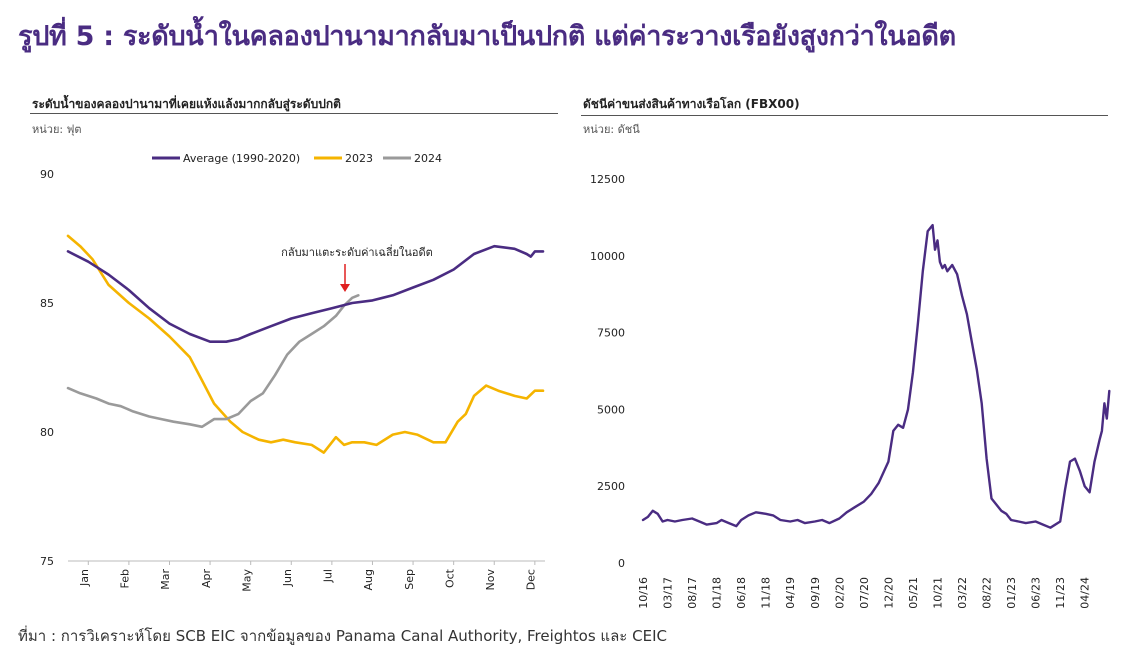  Describe the element at coordinates (611, 486) in the screenshot. I see `right-ytick-label: 2500` at that location.